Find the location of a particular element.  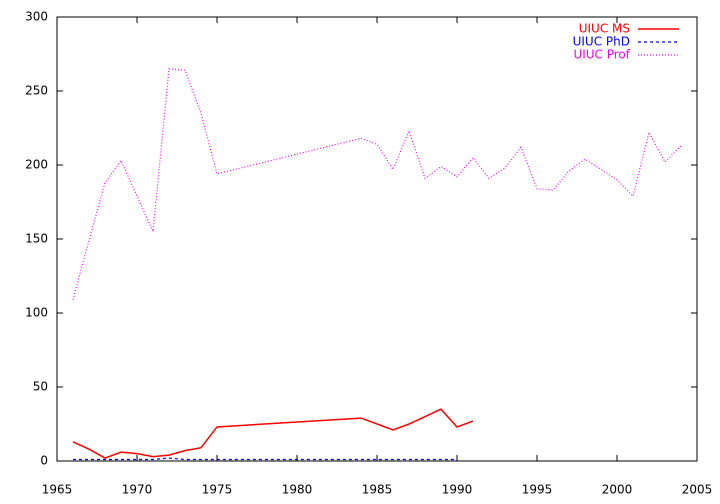

y-tick-label: 300 is located at coordinates (36, 17).